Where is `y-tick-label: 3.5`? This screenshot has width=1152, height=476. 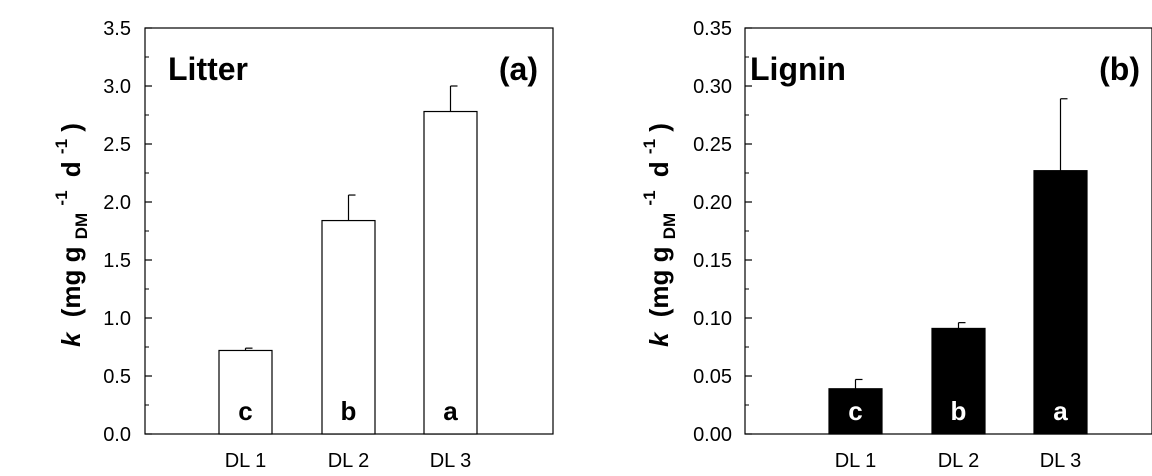
y-tick-label: 3.5 is located at coordinates (117, 29).